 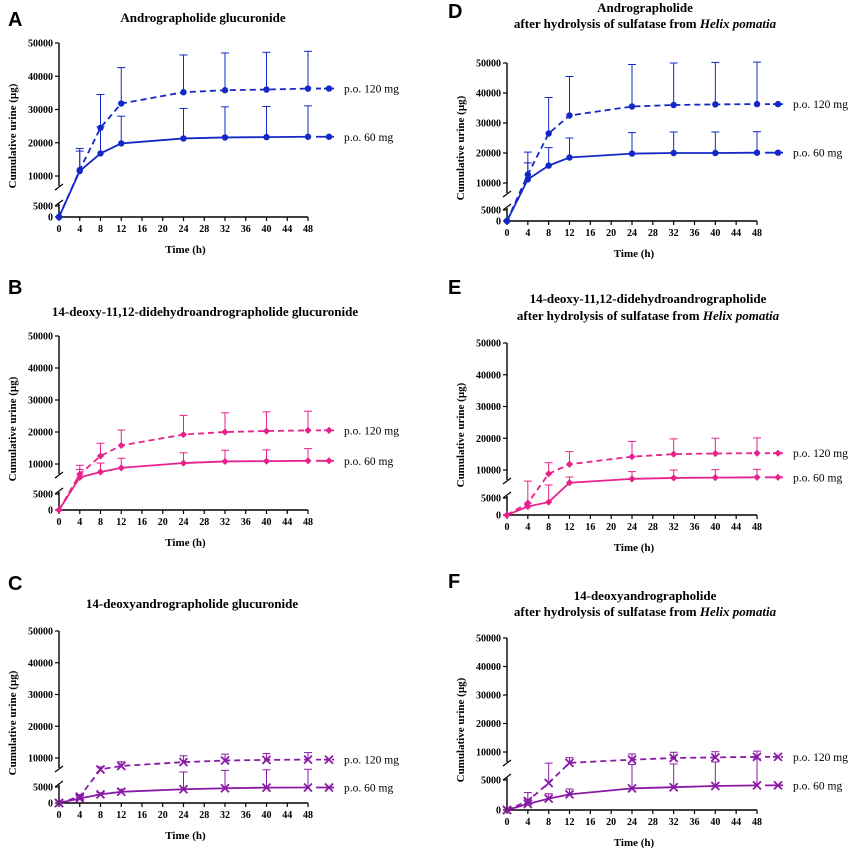 What do you see at coordinates (308, 522) in the screenshot?
I see `x-tick-label: 48` at bounding box center [308, 522].